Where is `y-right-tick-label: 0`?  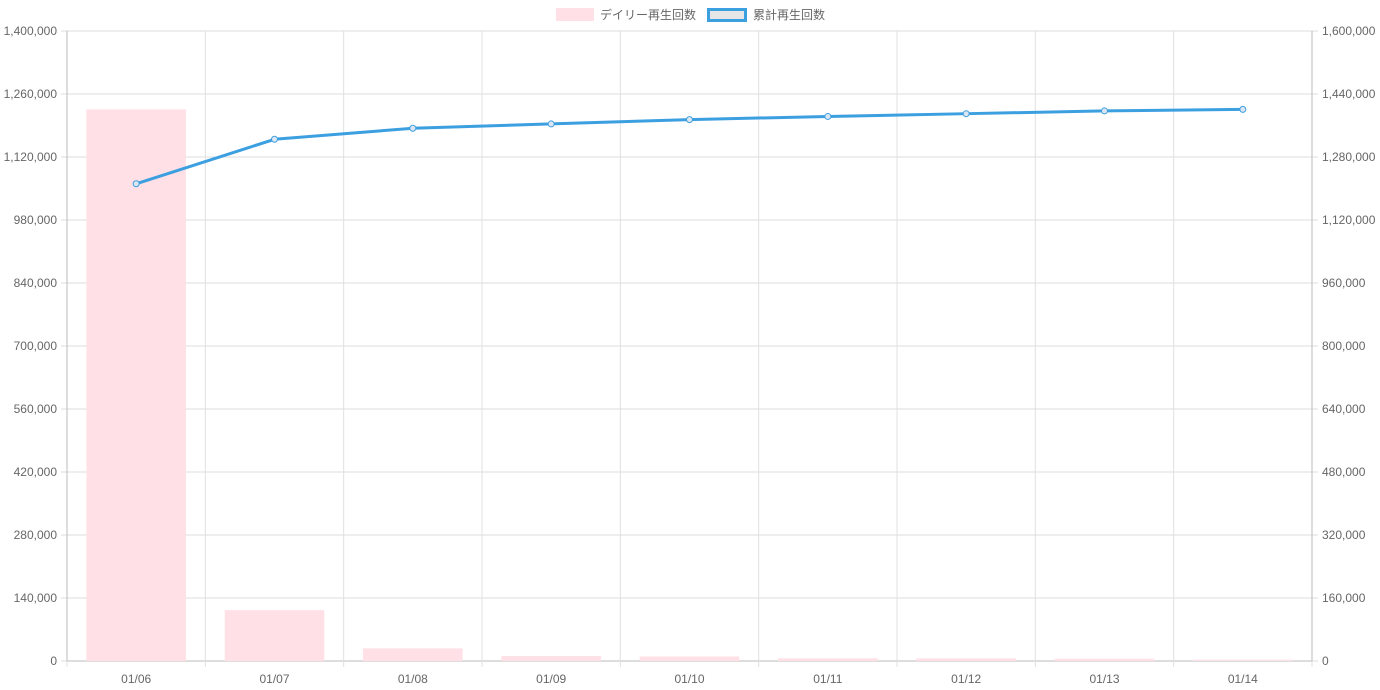
y-right-tick-label: 0 is located at coordinates (1325, 661).